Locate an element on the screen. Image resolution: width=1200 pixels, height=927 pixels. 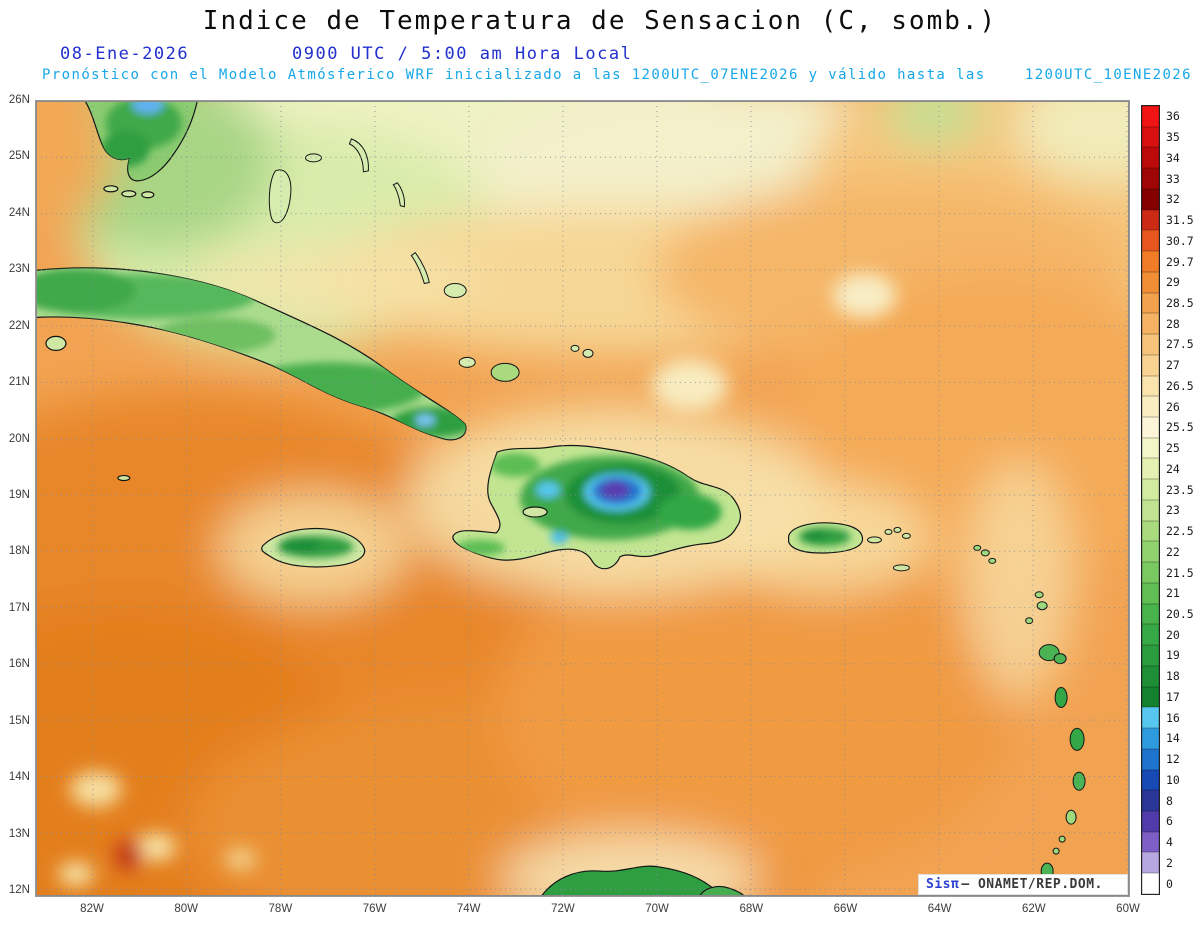
colorbar-cell: 19 is located at coordinates (1161, 655).